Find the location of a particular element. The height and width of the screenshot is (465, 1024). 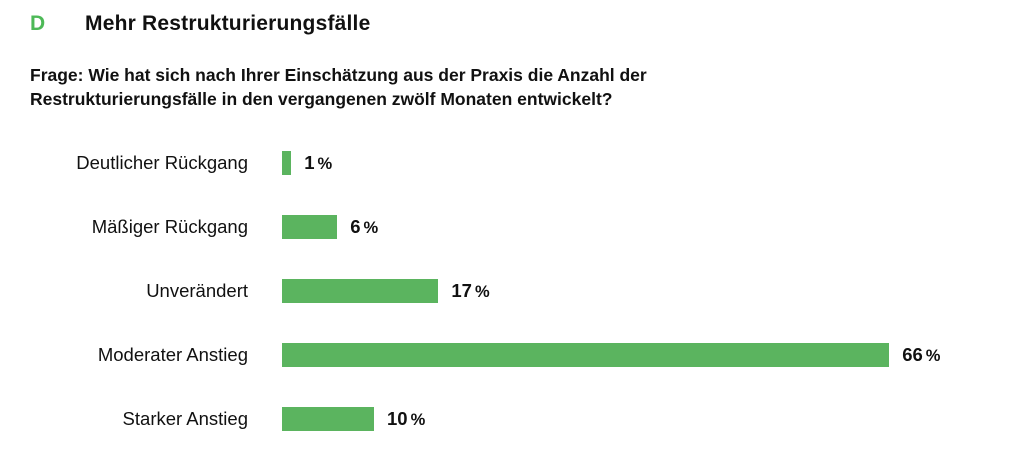

category-label: Deutlicher Rückgang is located at coordinates (162, 162).